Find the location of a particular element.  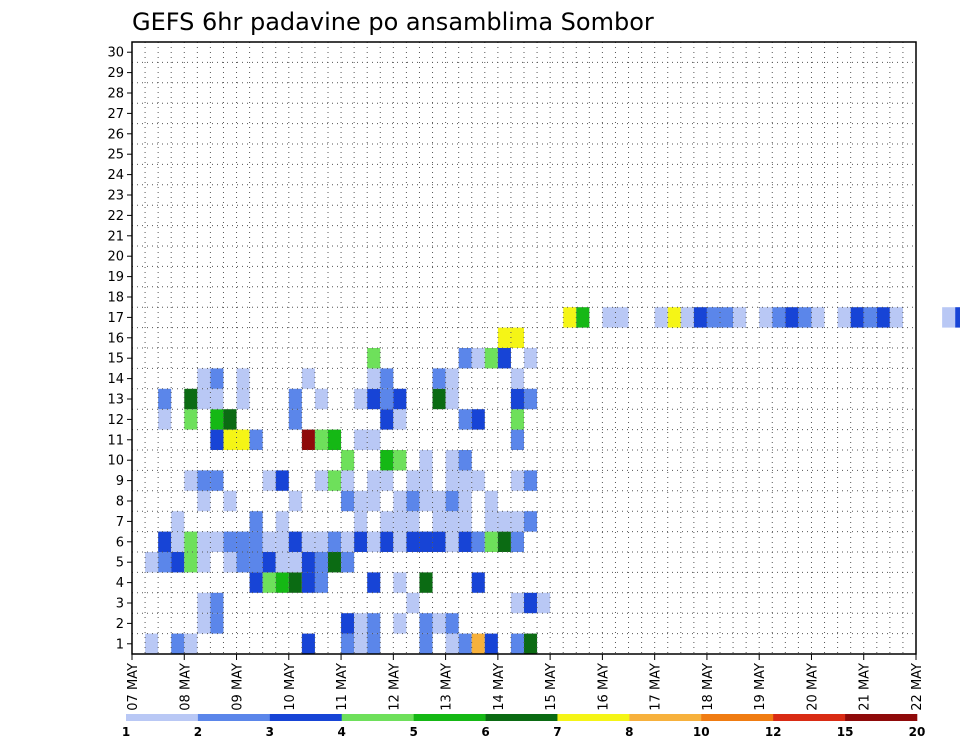

x-tick-label: 15 MAY is located at coordinates (551, 687).